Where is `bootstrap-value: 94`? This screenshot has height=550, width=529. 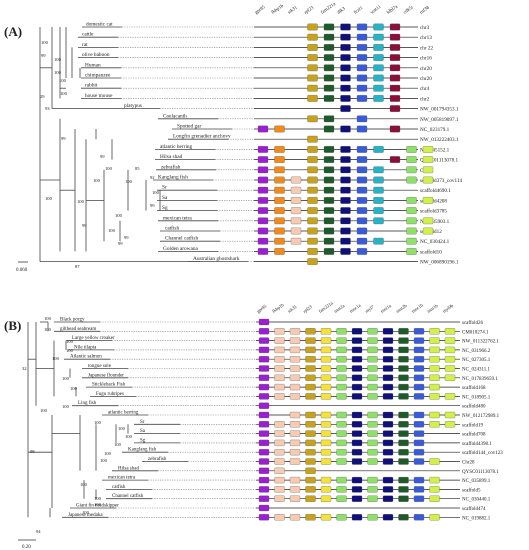 bootstrap-value: 94 is located at coordinates (38, 531).